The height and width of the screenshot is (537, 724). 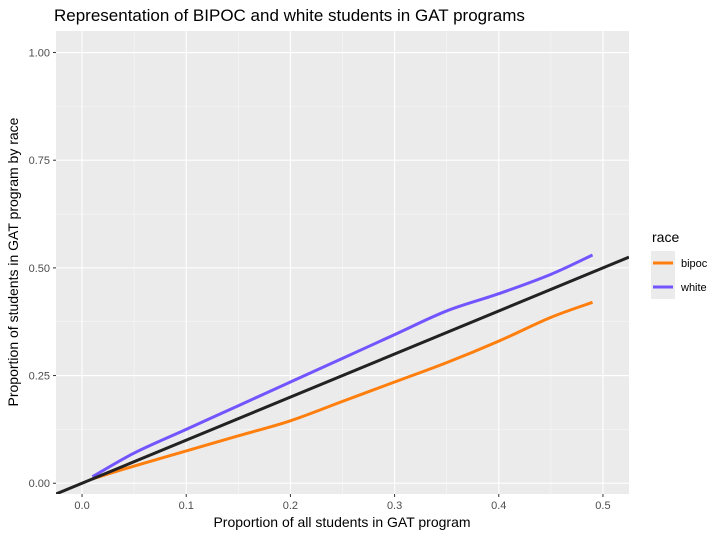 I want to click on x-axis-ticks: 0.0 0.1 0.2 0.3 0.4 0.5, so click(x=342, y=503).